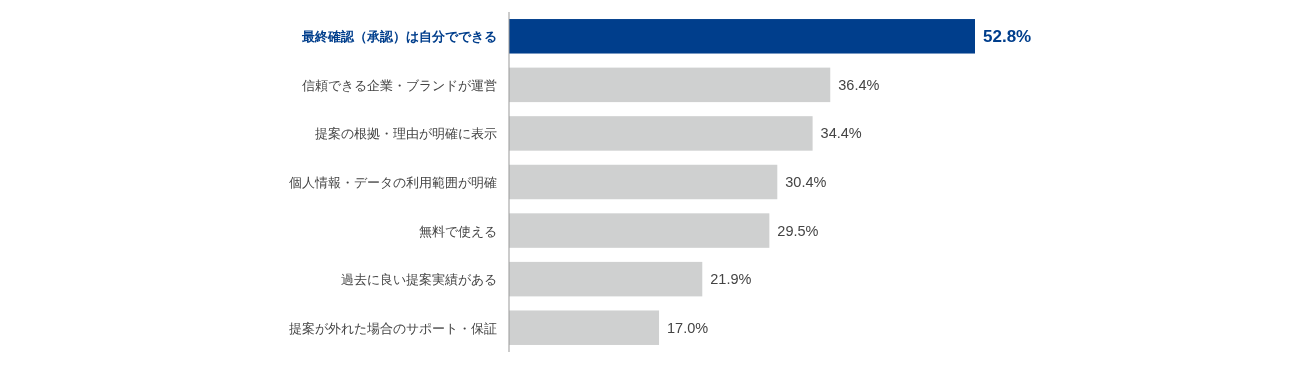 The height and width of the screenshot is (365, 1300). I want to click on y-tick-label: 過去に良い提案実績がある, so click(419, 280).